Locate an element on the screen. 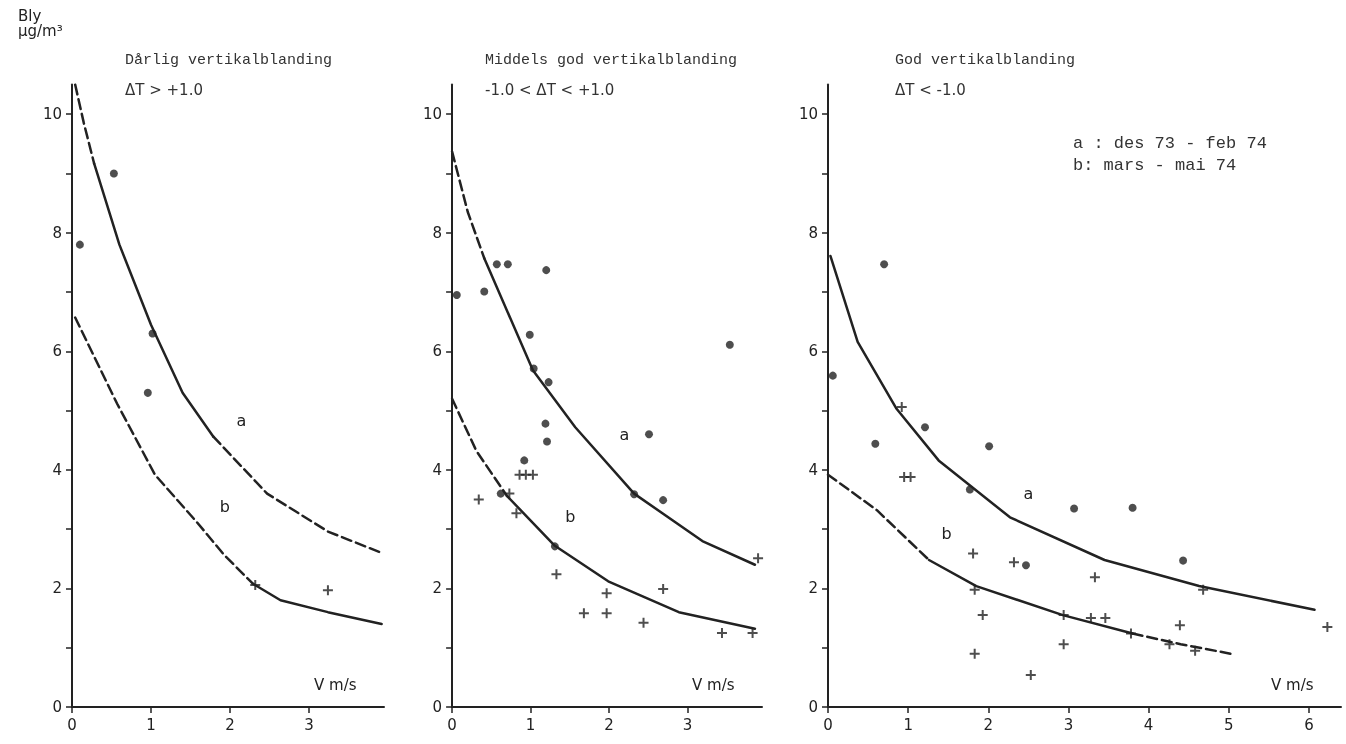 The image size is (1346, 744). chart-title: Middels god vertikalblanding is located at coordinates (611, 60).